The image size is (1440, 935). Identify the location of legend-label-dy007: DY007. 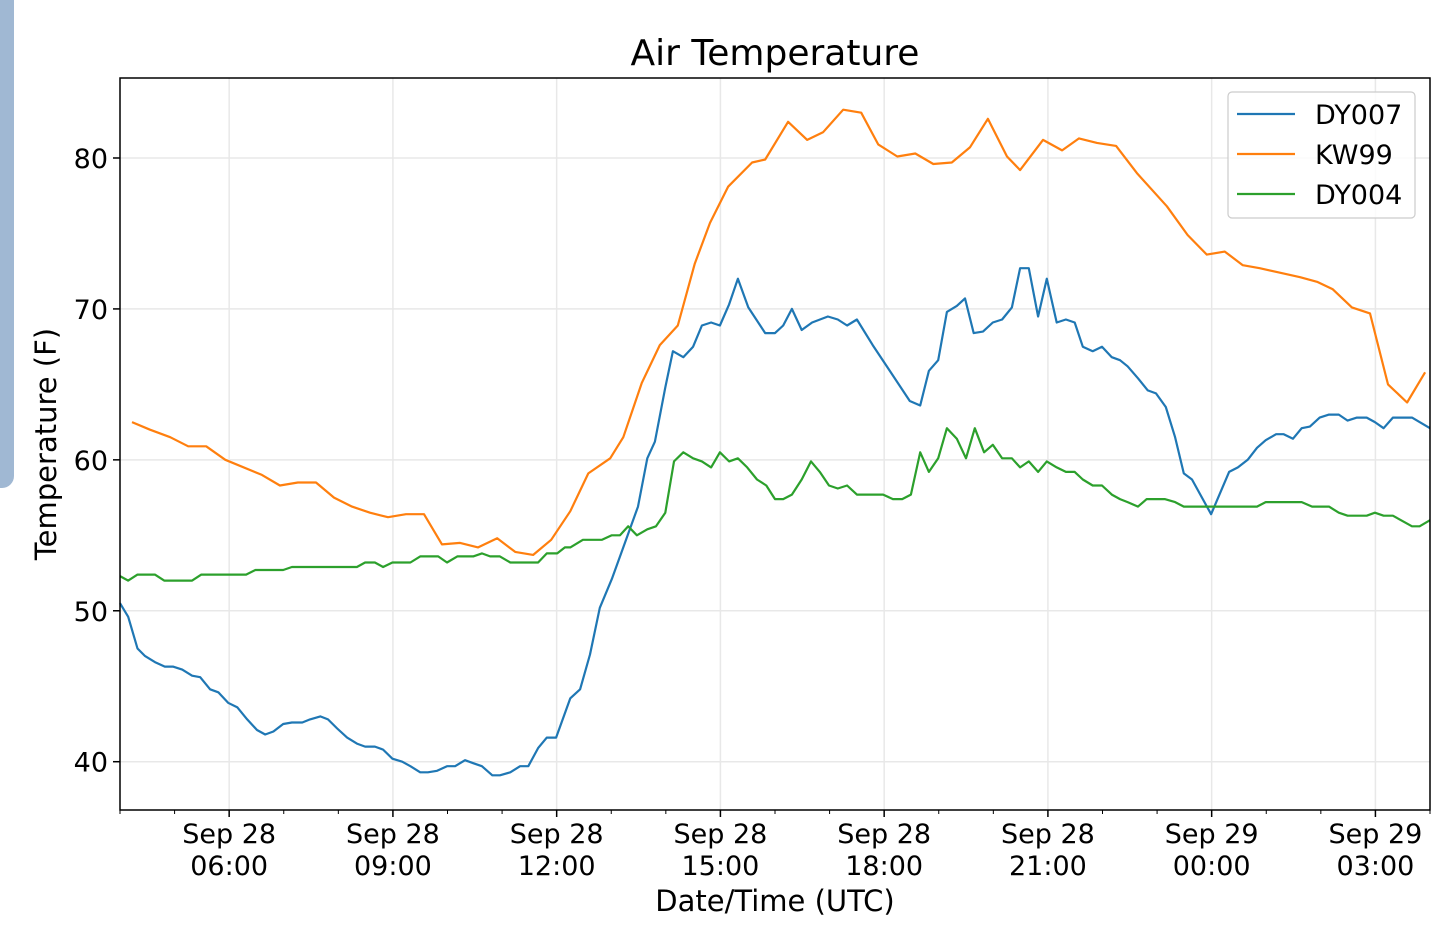
(1358, 115).